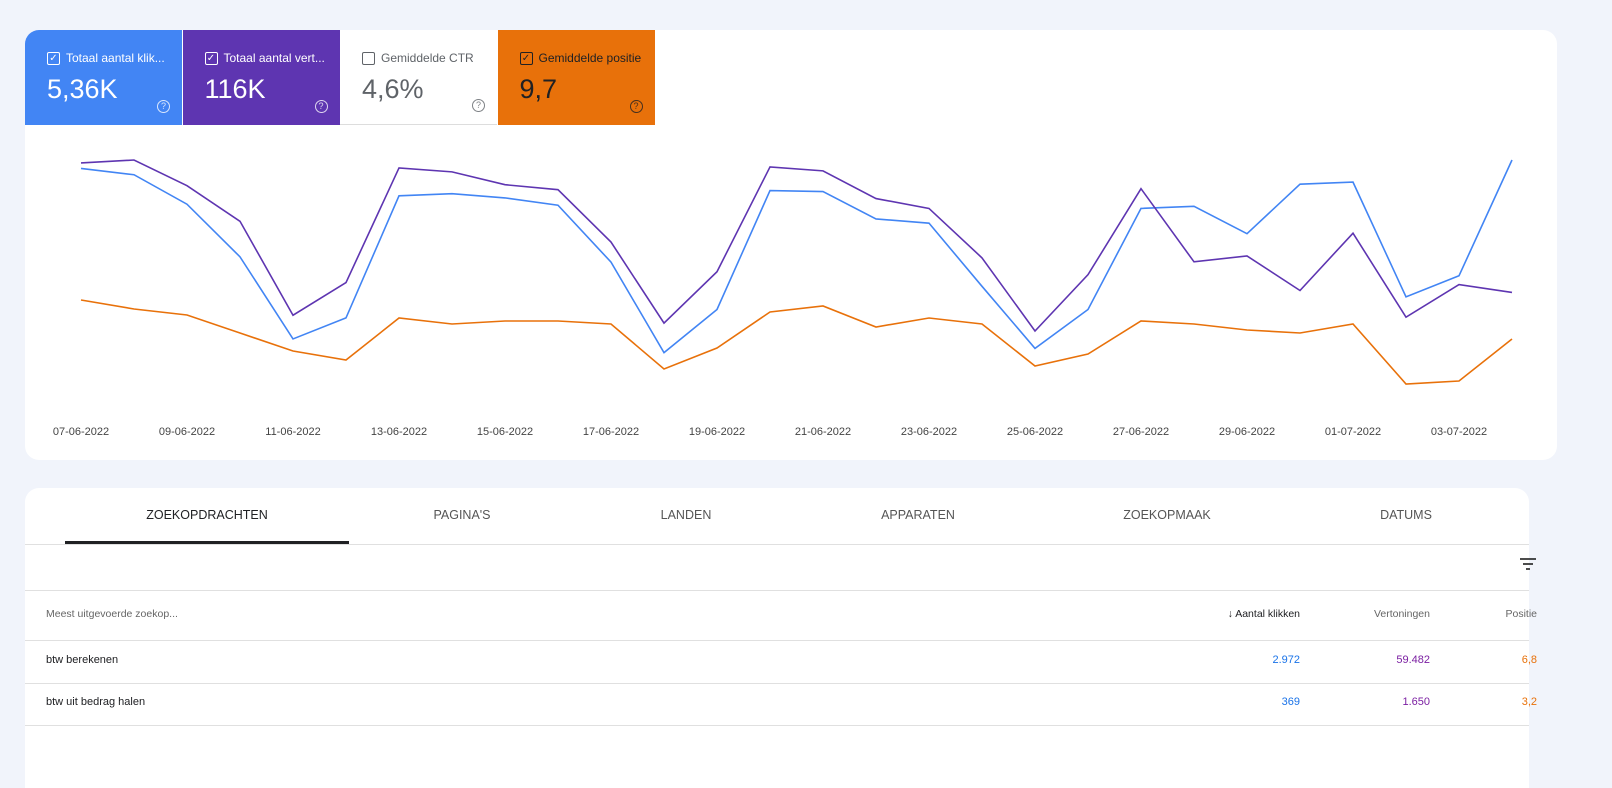 The image size is (1612, 788). I want to click on table-cell: btw berekenen, so click(82, 660).